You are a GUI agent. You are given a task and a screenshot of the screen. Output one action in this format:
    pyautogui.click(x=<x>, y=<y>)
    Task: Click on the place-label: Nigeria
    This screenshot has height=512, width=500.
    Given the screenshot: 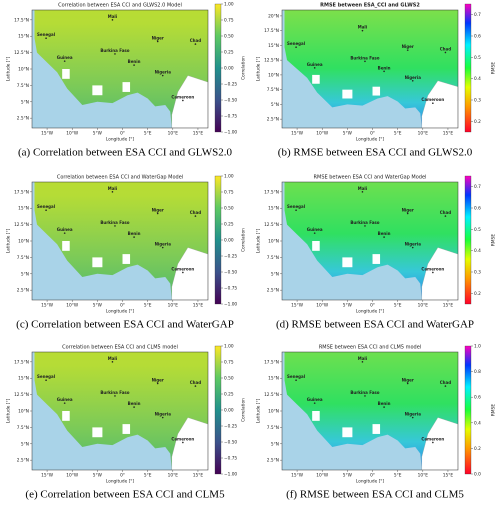 What is the action you would take?
    pyautogui.click(x=413, y=244)
    